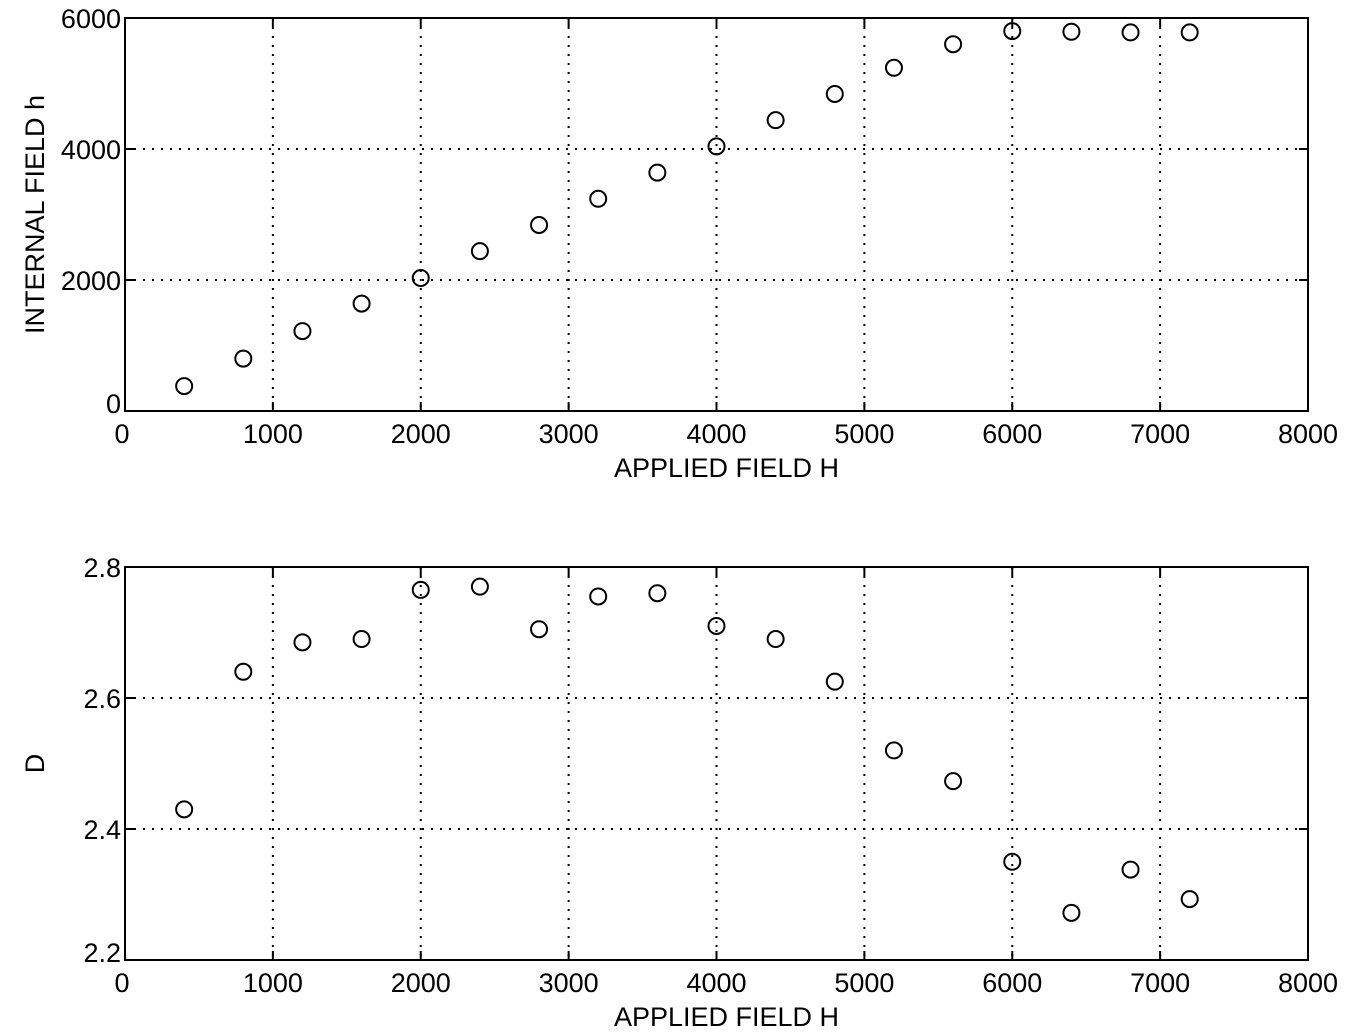 The image size is (1361, 1036). I want to click on y-tick-label: 6000, so click(91, 19).